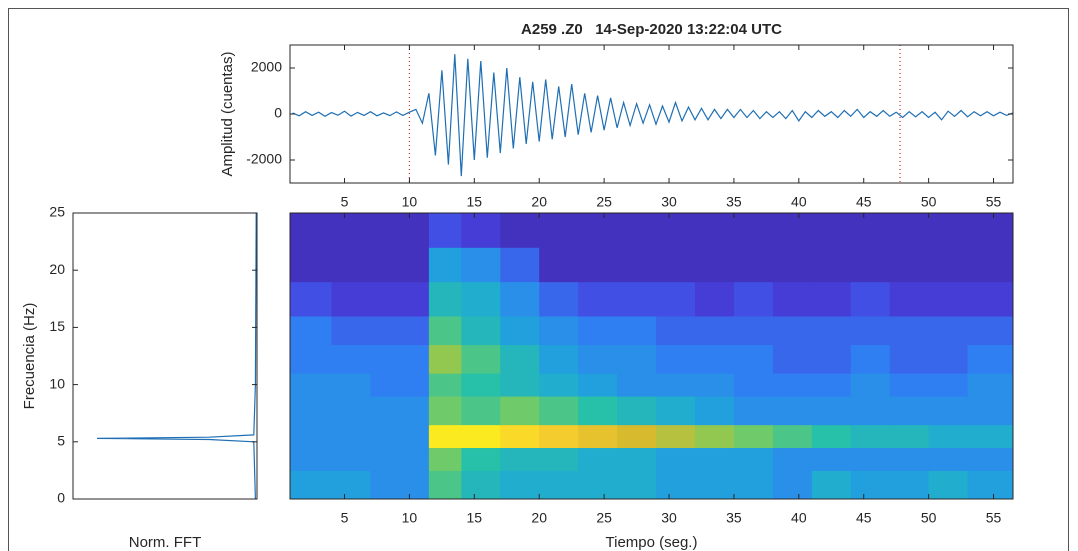 The height and width of the screenshot is (551, 1078). I want to click on x-tick-label: 10, so click(410, 202).